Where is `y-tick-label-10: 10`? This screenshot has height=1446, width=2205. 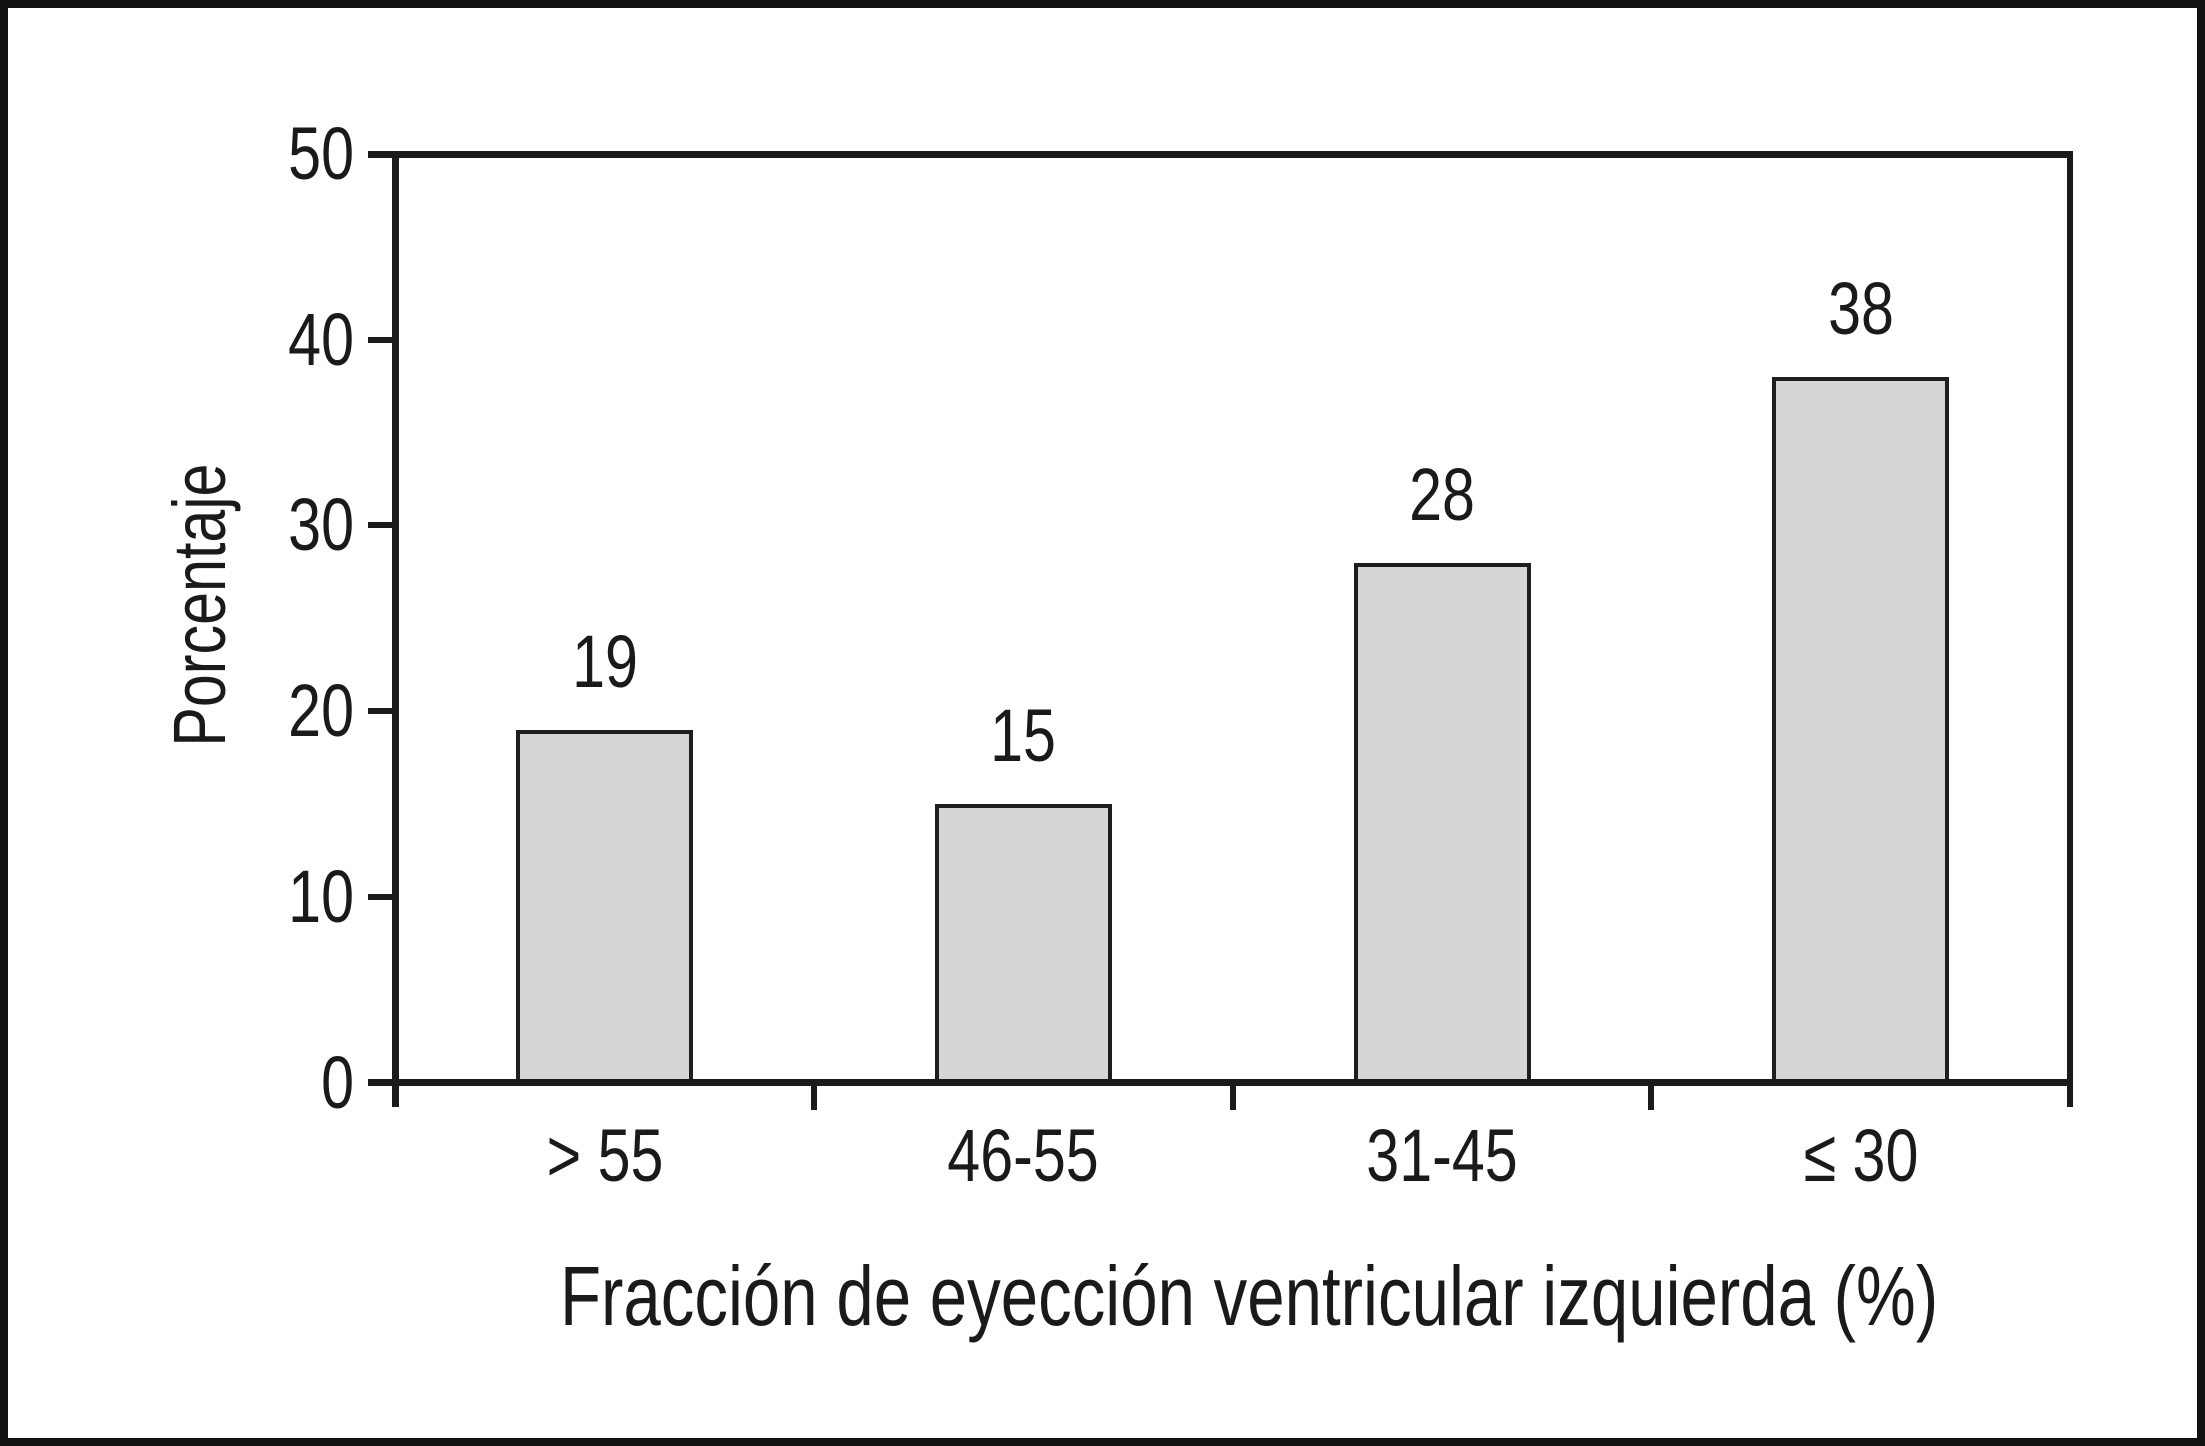
y-tick-label-10: 10 is located at coordinates (321, 896).